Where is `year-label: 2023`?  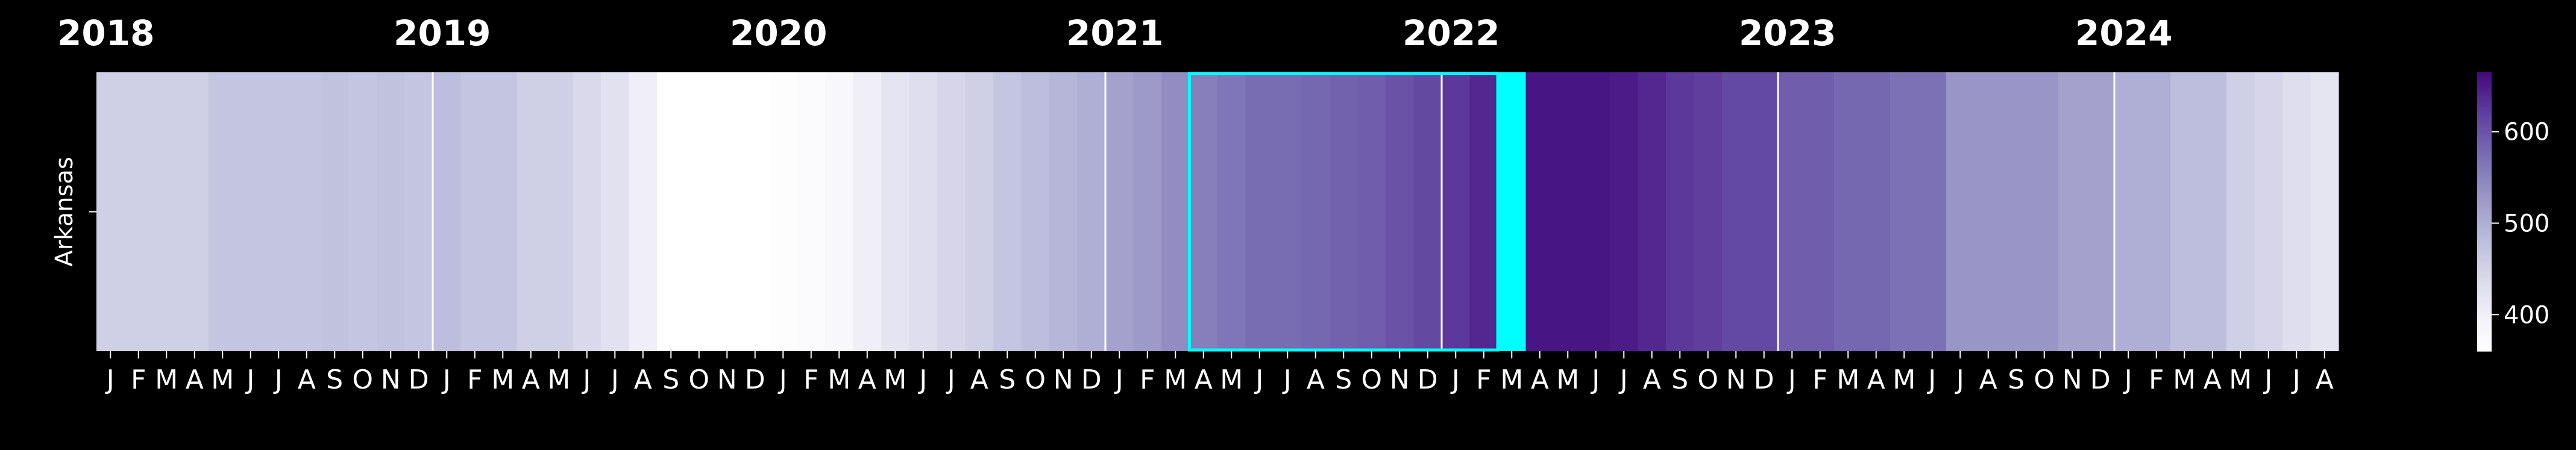
year-label: 2023 is located at coordinates (1787, 33).